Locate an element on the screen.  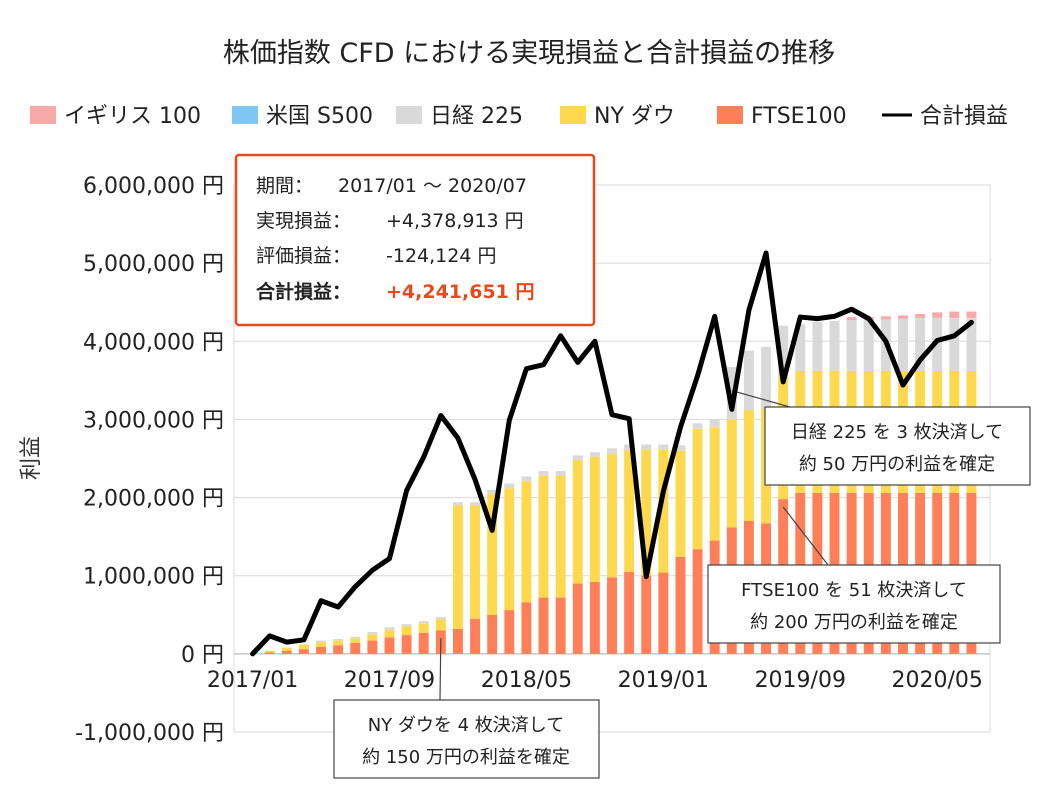
callout-ftse-frame is located at coordinates (854, 604).